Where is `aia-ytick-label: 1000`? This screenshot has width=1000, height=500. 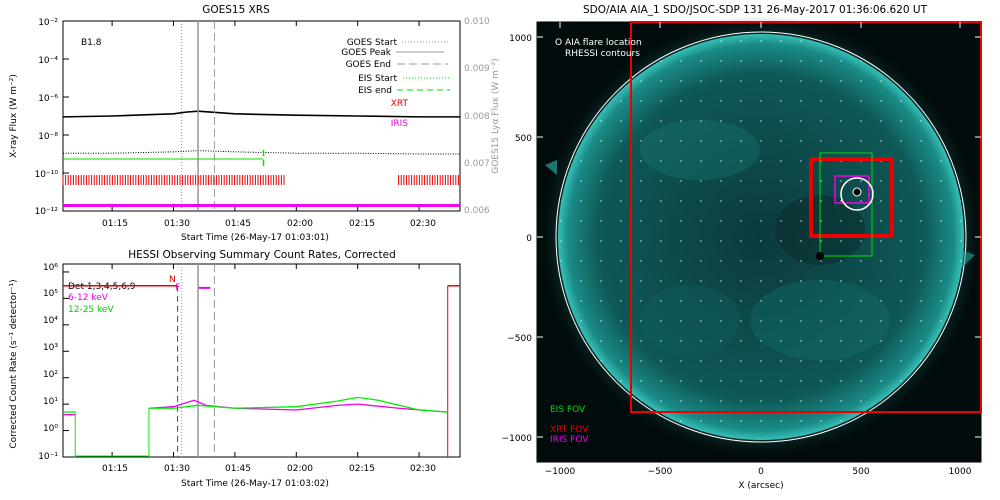 aia-ytick-label: 1000 is located at coordinates (520, 39).